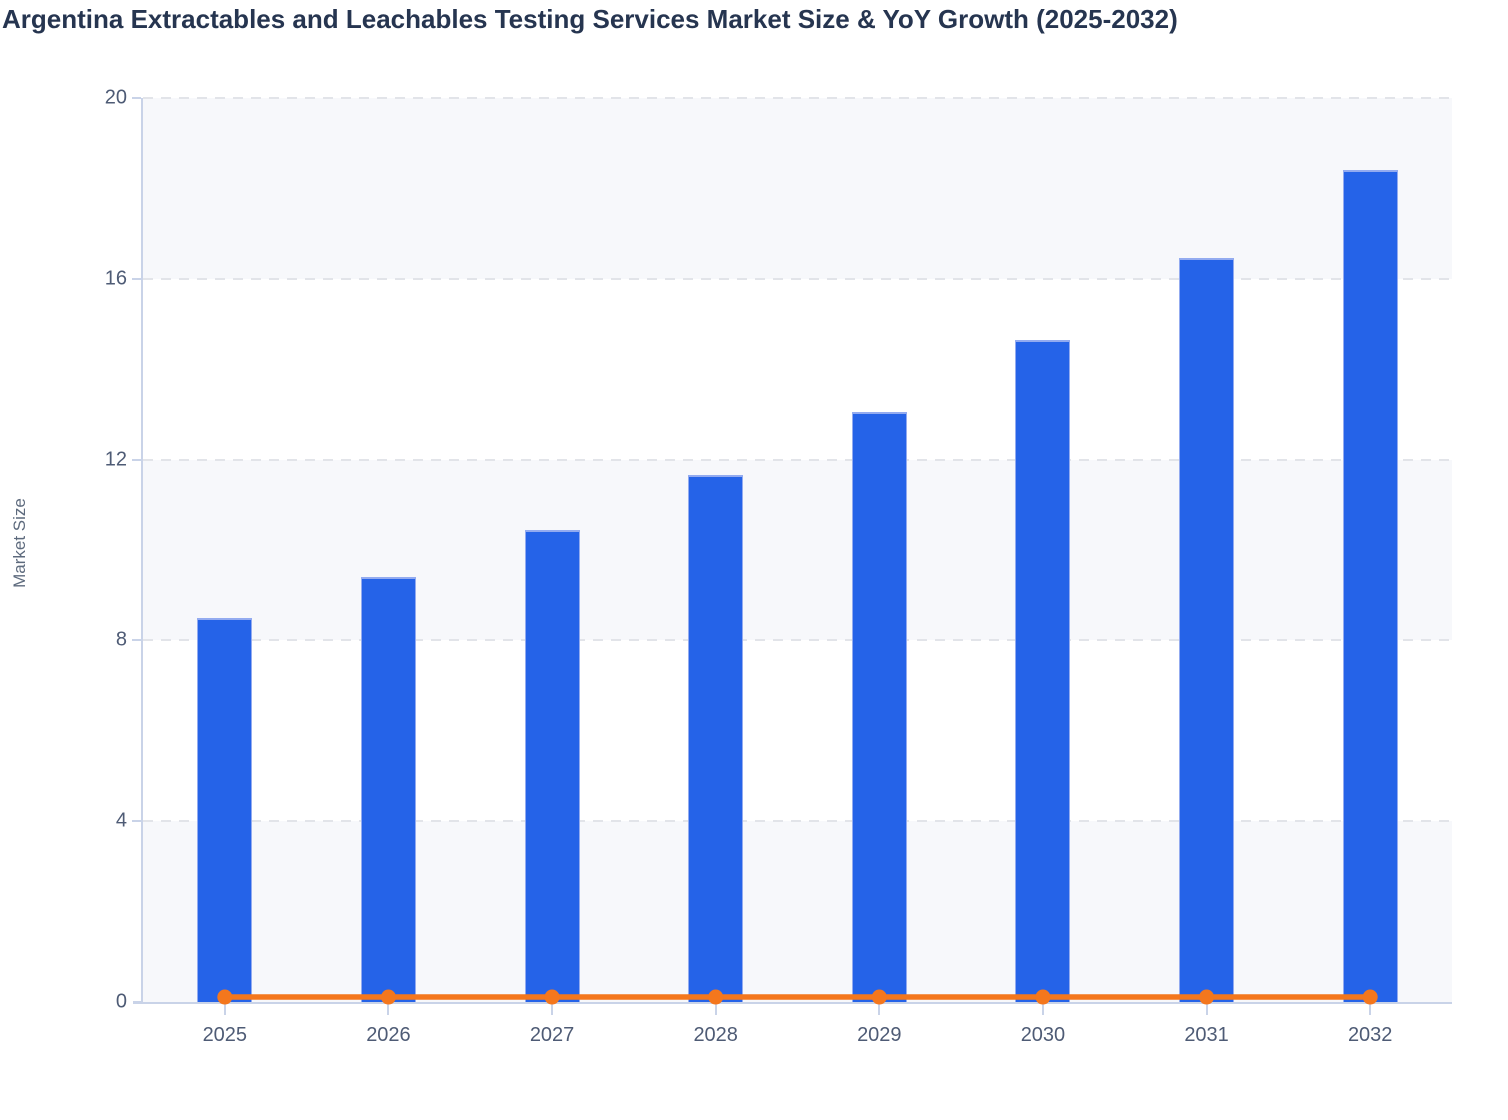  What do you see at coordinates (225, 809) in the screenshot?
I see `bar-2025` at bounding box center [225, 809].